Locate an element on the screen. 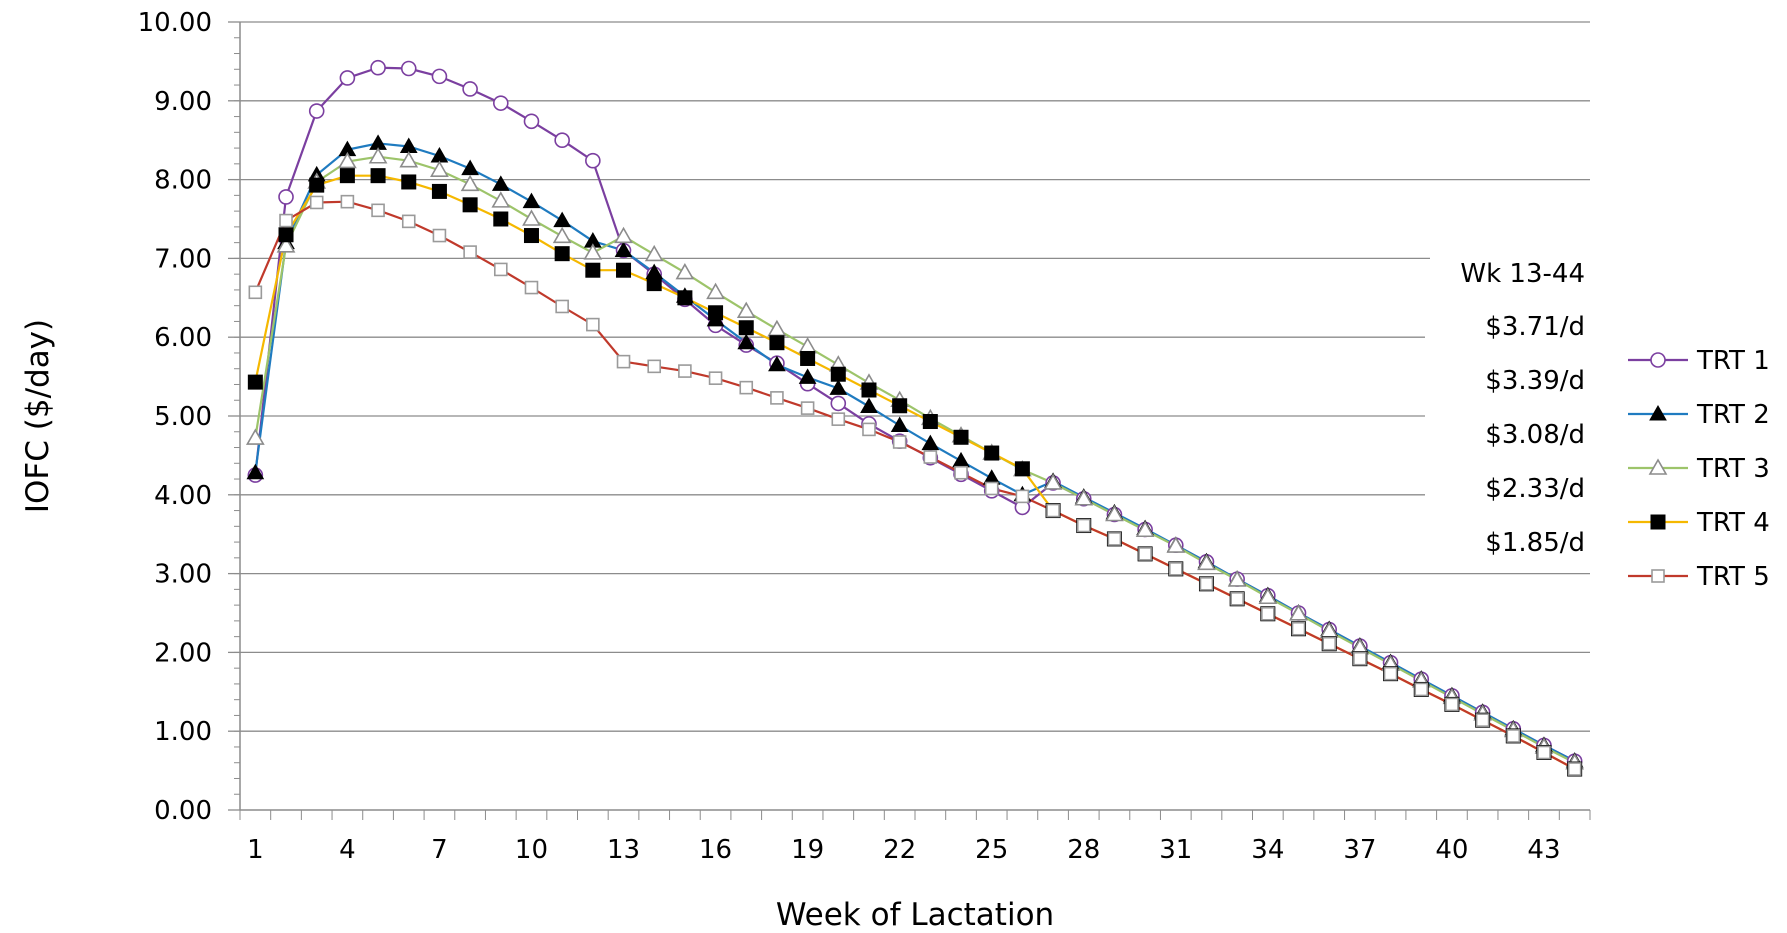  y-tick-label: 9.00 is located at coordinates (183, 102).